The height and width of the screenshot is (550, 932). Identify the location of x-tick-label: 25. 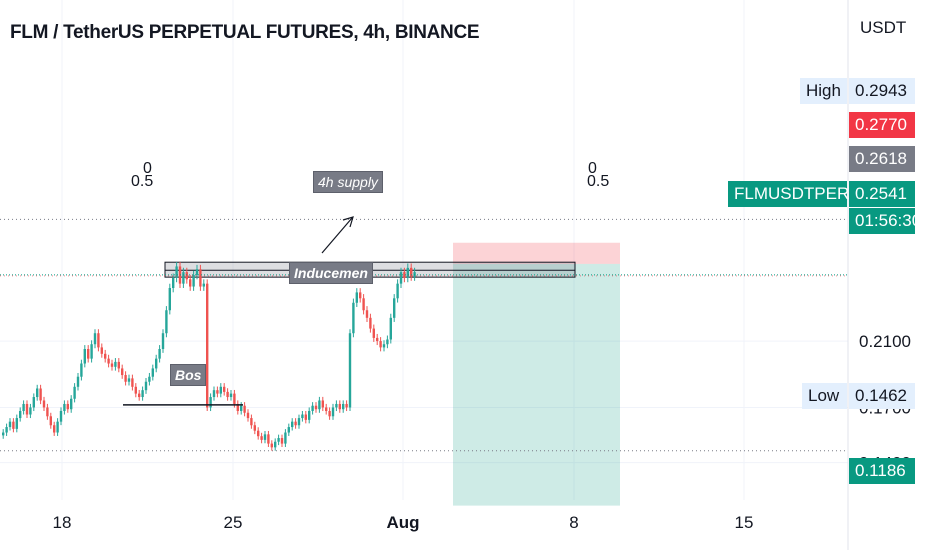
(233, 522).